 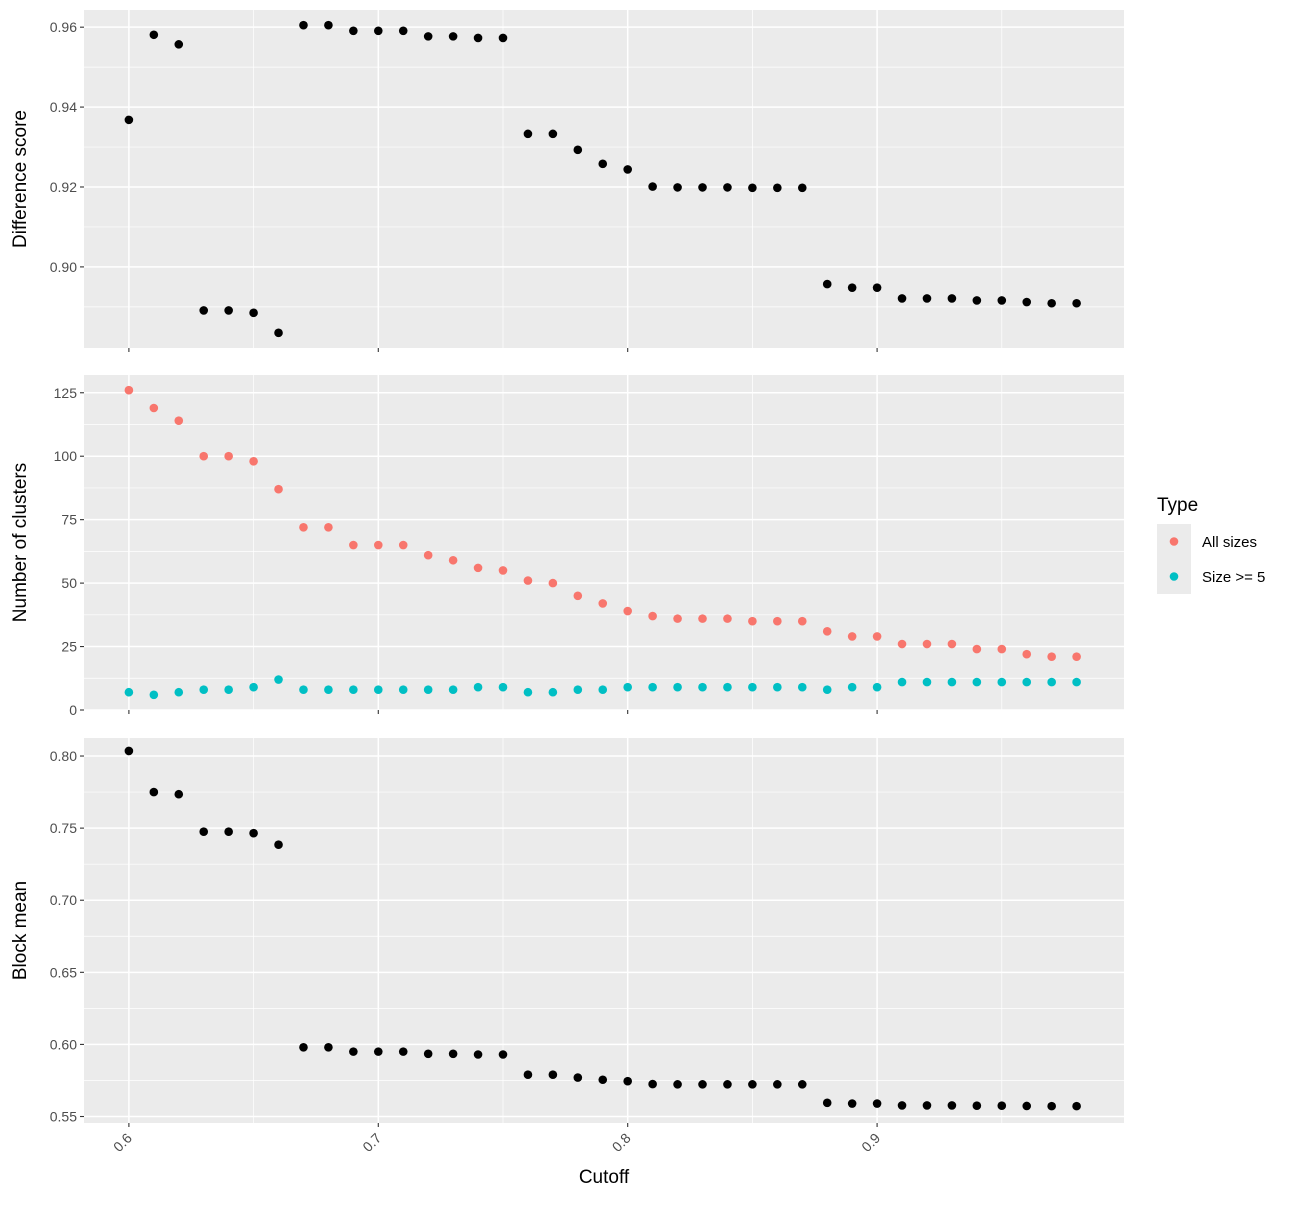 I want to click on legend-label: All sizes, so click(x=1229, y=542).